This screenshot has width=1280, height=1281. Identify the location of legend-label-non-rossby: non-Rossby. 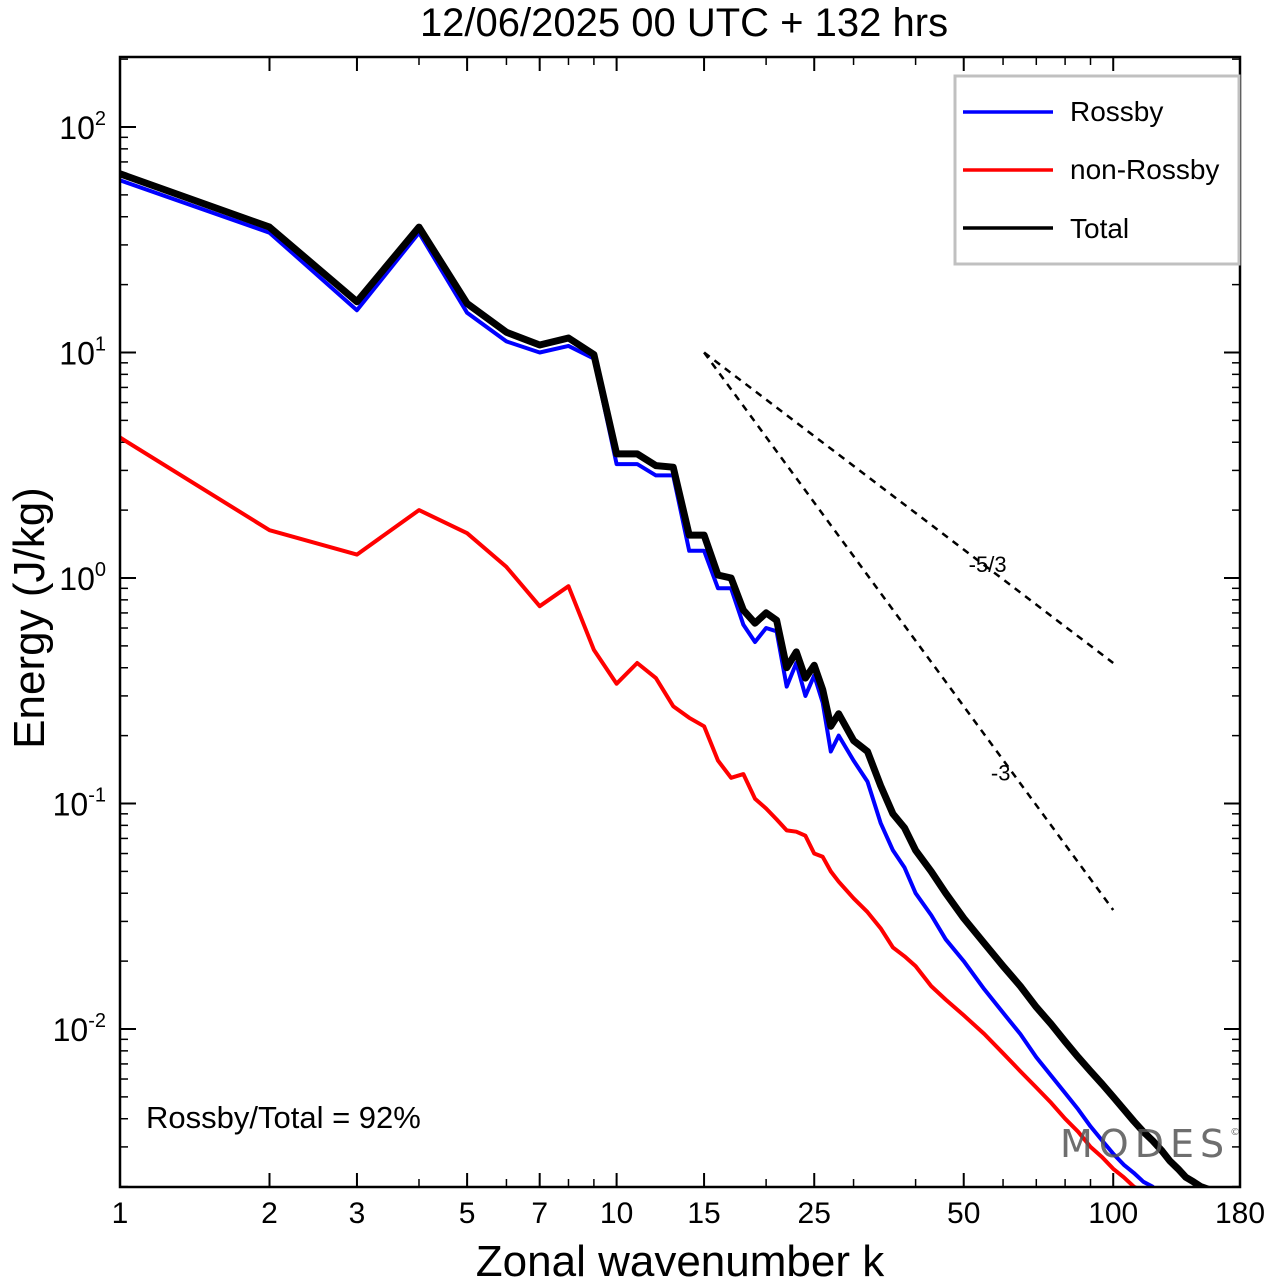
(1144, 169).